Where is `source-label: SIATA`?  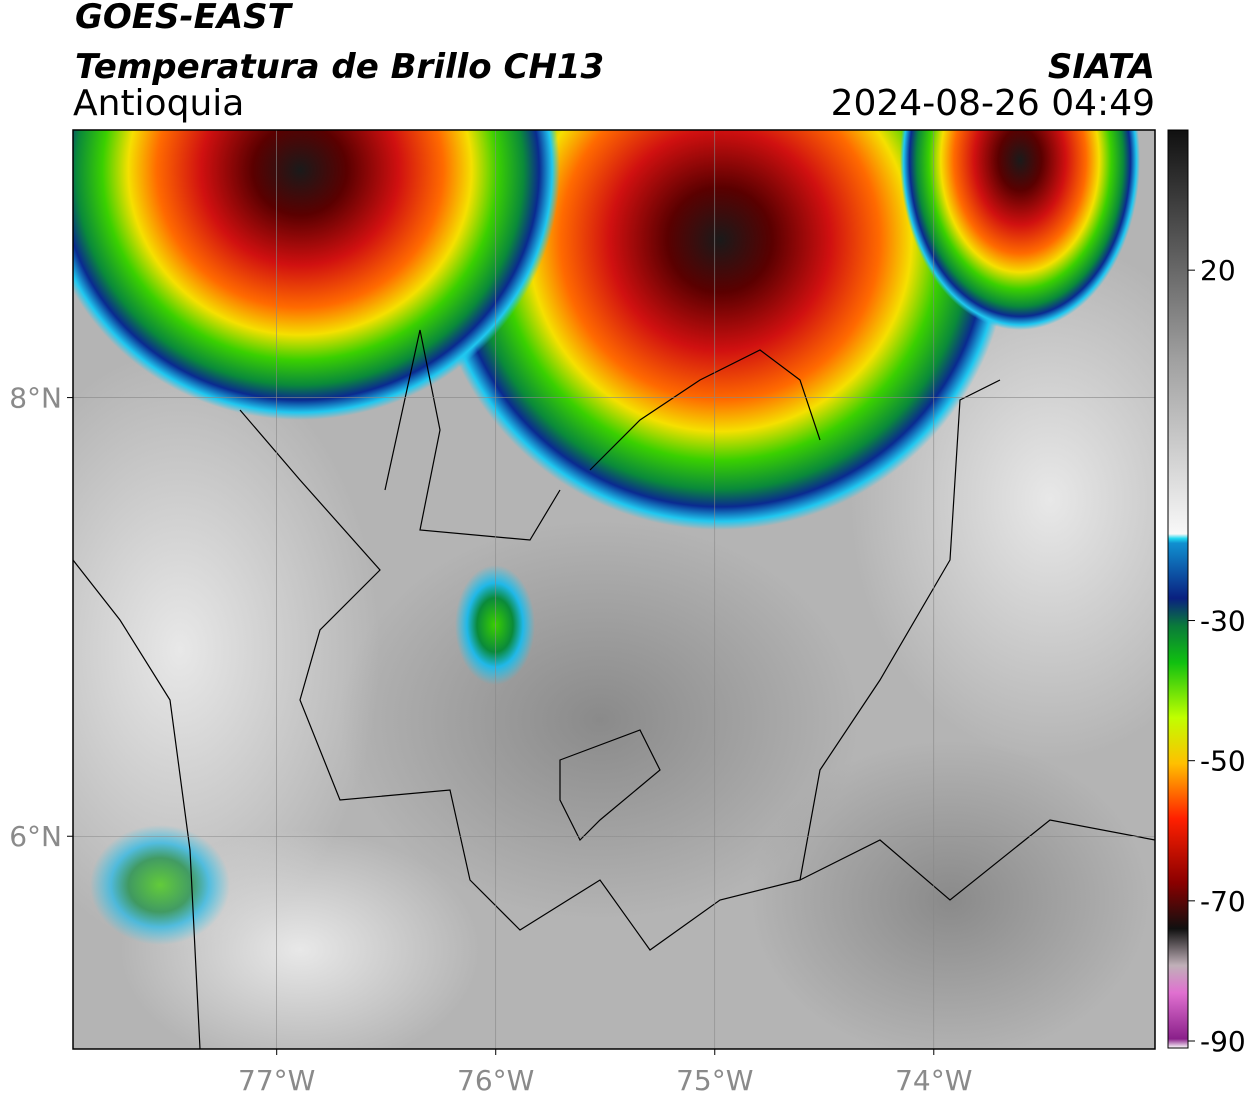 source-label: SIATA is located at coordinates (1101, 67).